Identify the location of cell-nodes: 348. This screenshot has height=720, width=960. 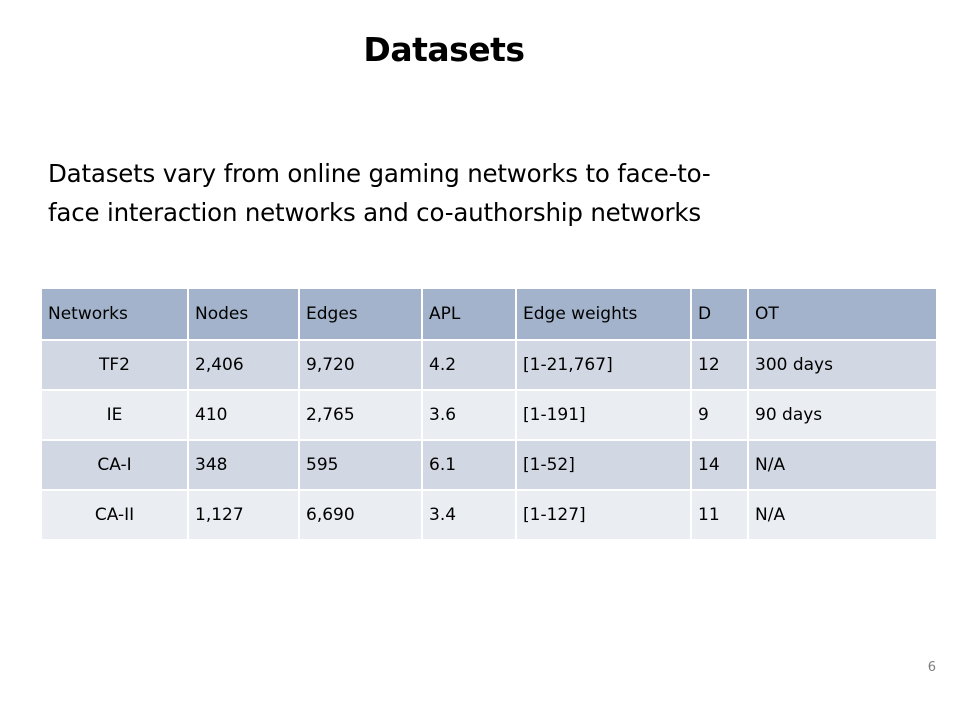
(243, 465).